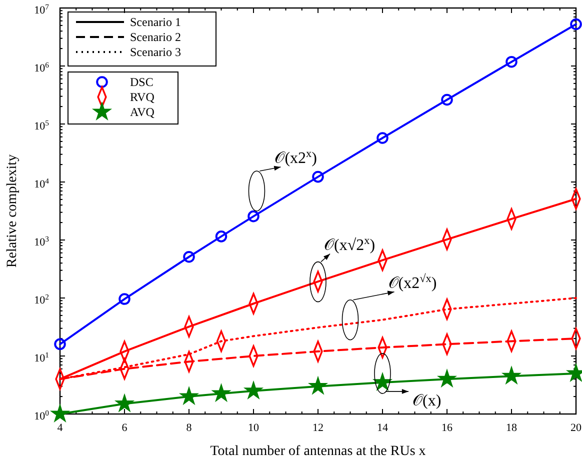  Describe the element at coordinates (447, 428) in the screenshot. I see `x-tick-label: 16` at that location.